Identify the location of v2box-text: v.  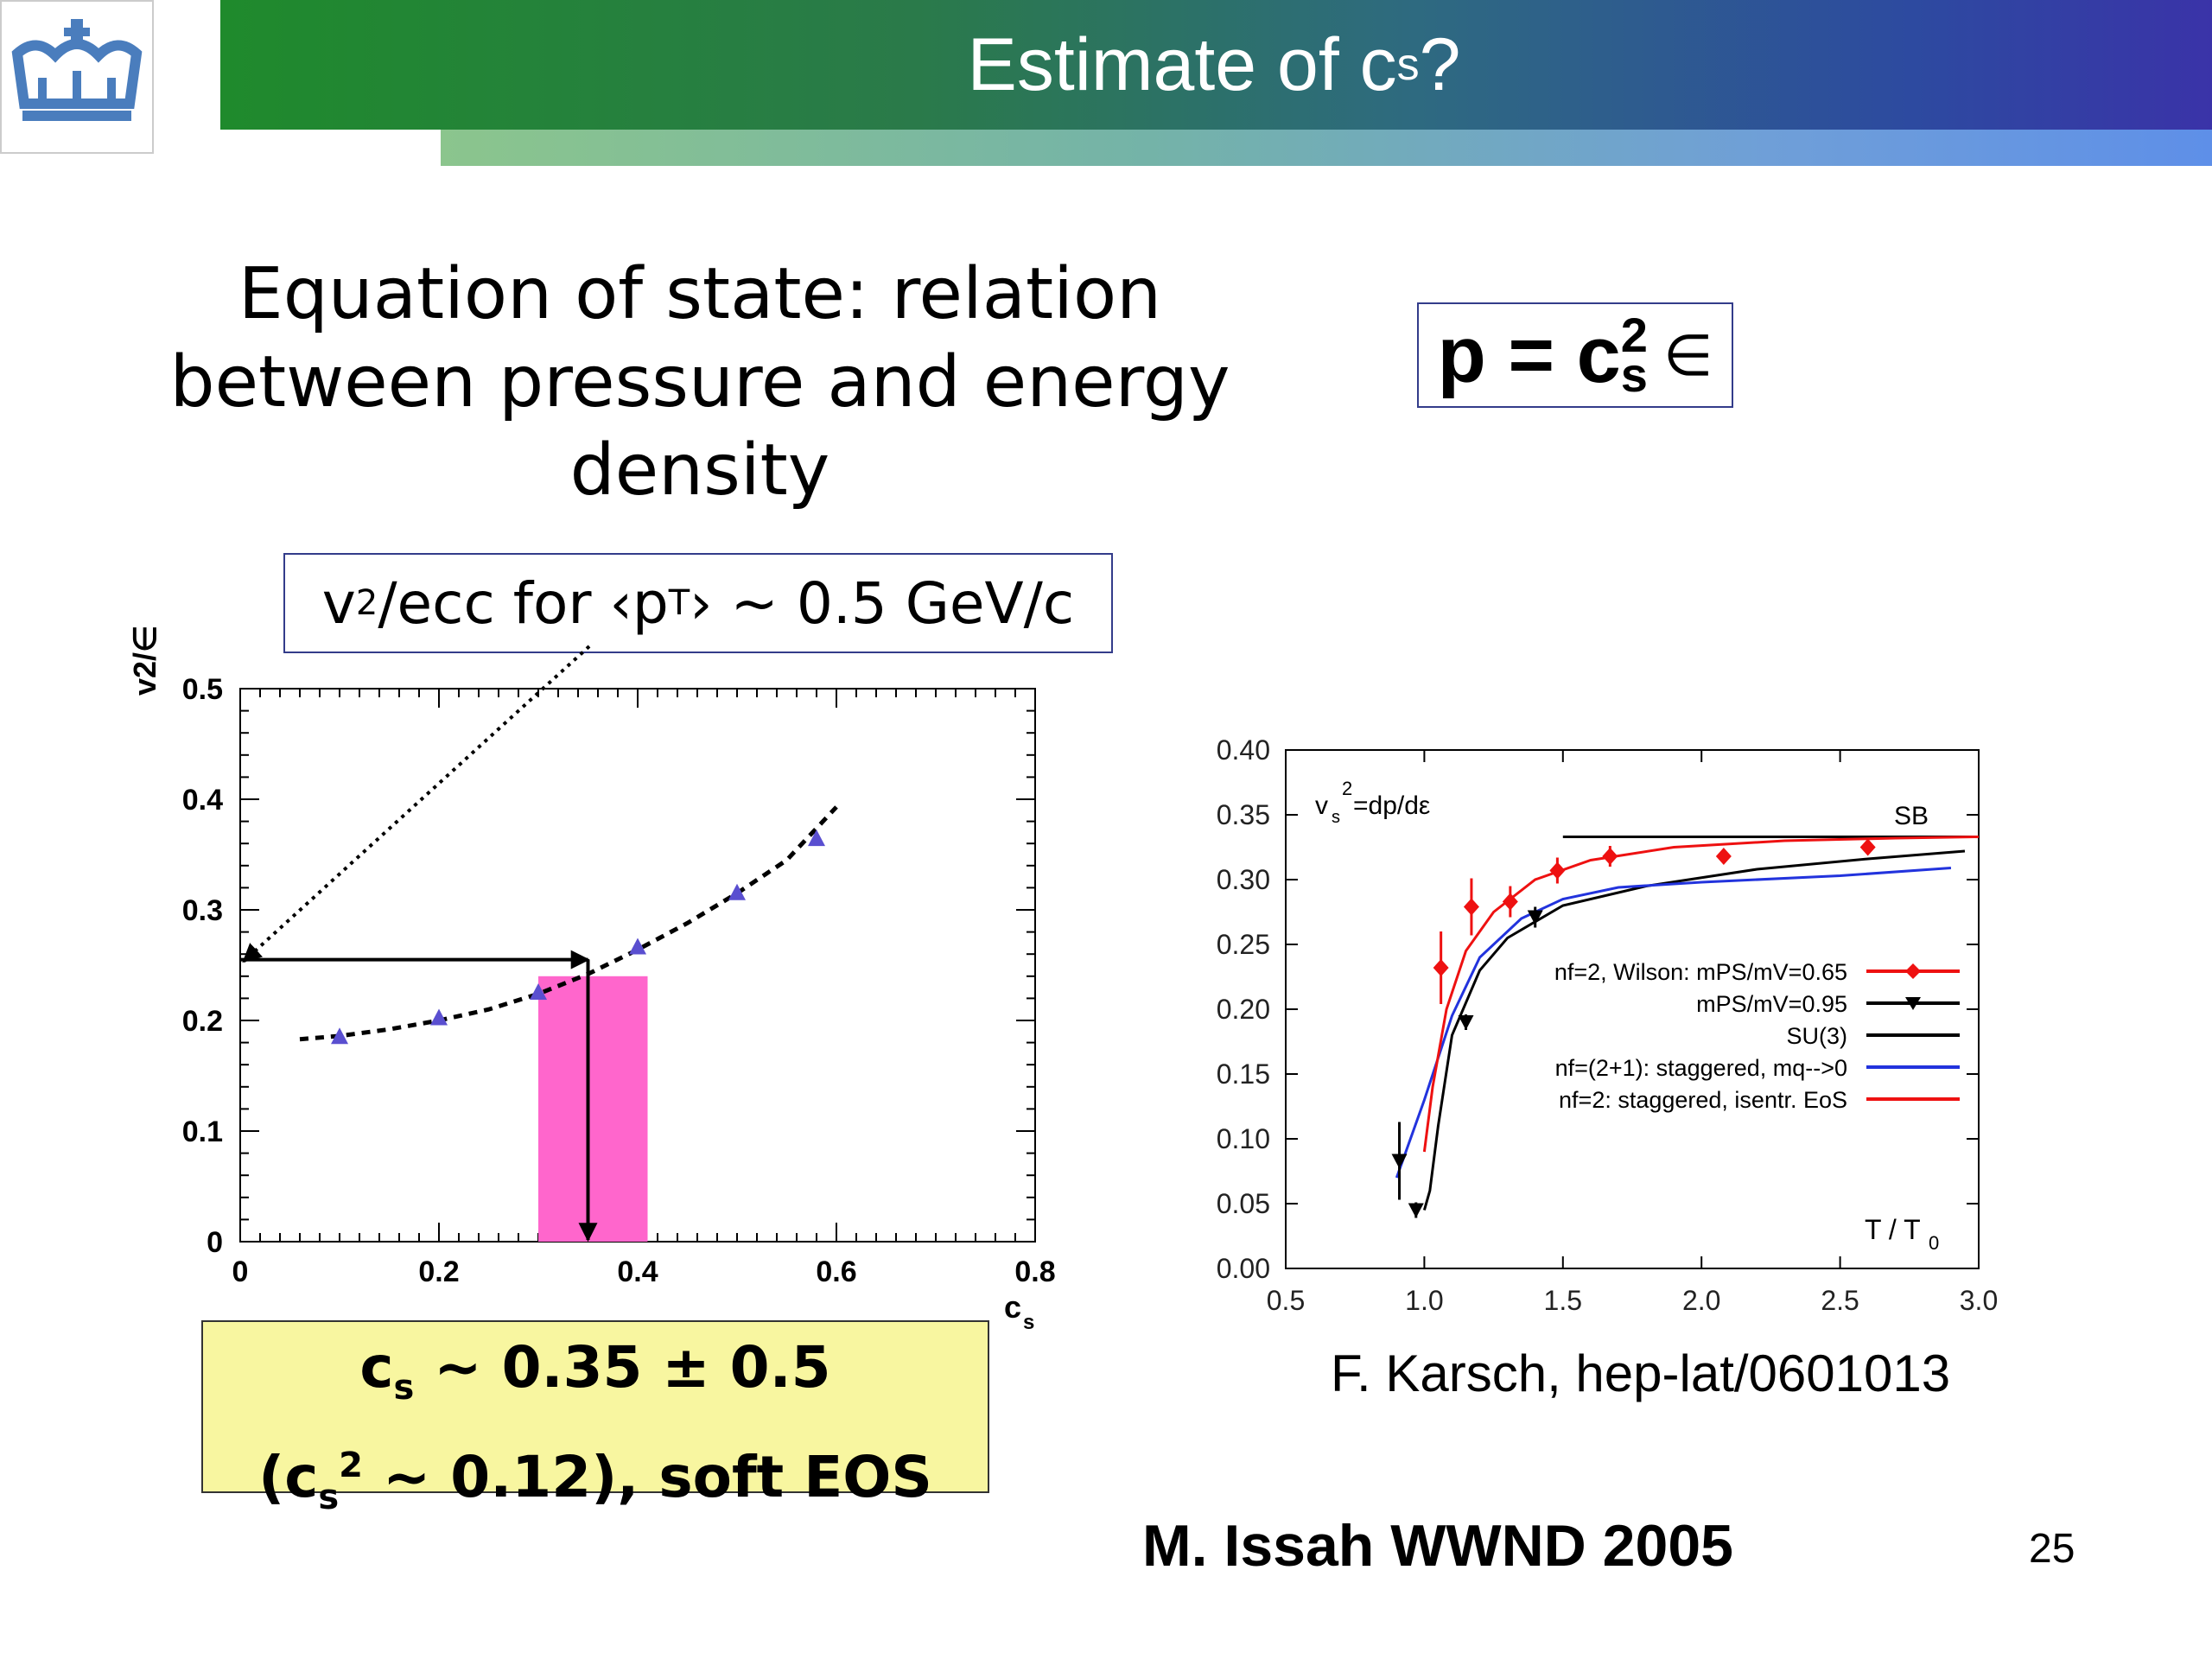
(338, 603).